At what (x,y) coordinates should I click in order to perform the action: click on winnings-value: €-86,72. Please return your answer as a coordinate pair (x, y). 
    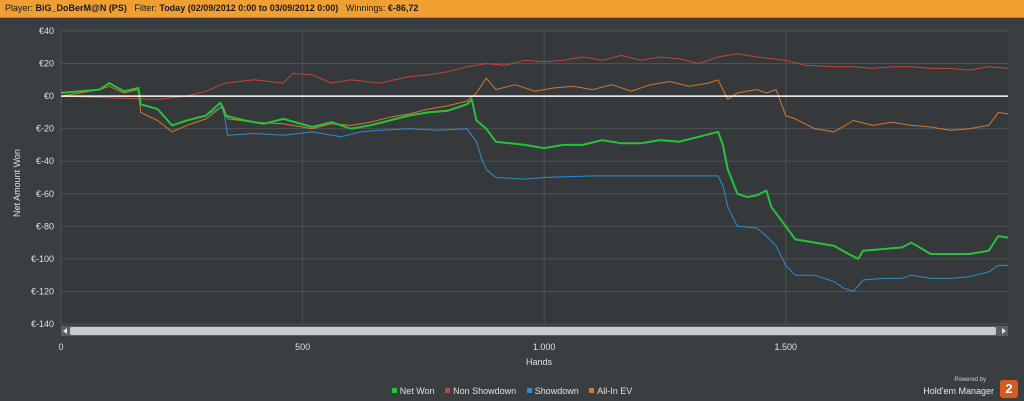
    Looking at the image, I should click on (403, 8).